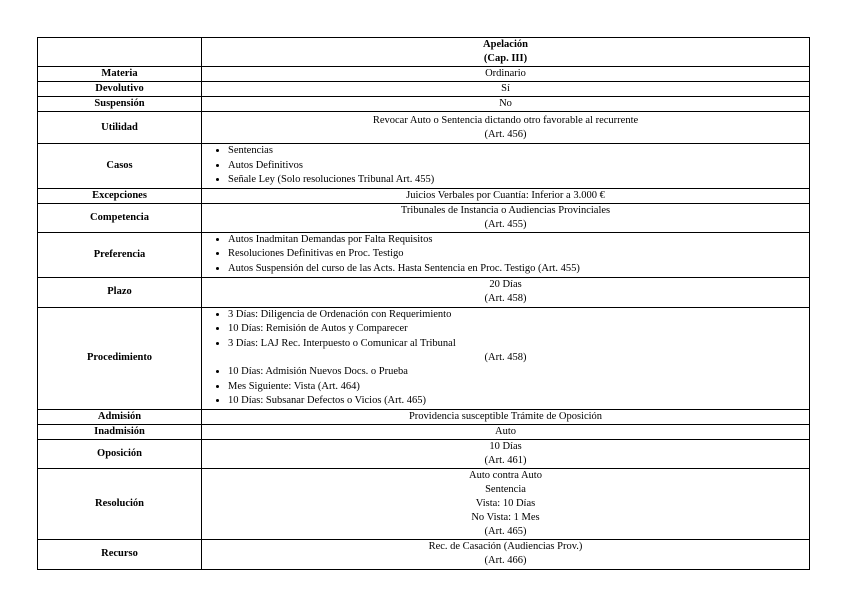 Image resolution: width=848 pixels, height=599 pixels. I want to click on row-label: Recurso, so click(119, 554).